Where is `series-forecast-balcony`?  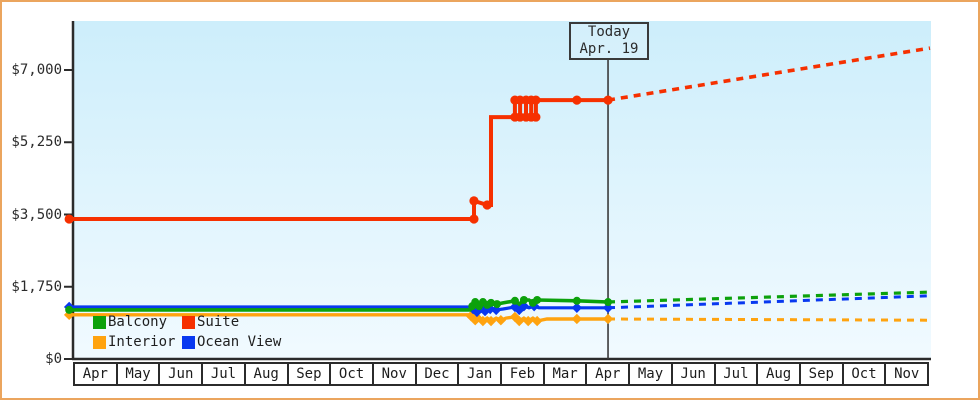
series-forecast-balcony is located at coordinates (769, 297).